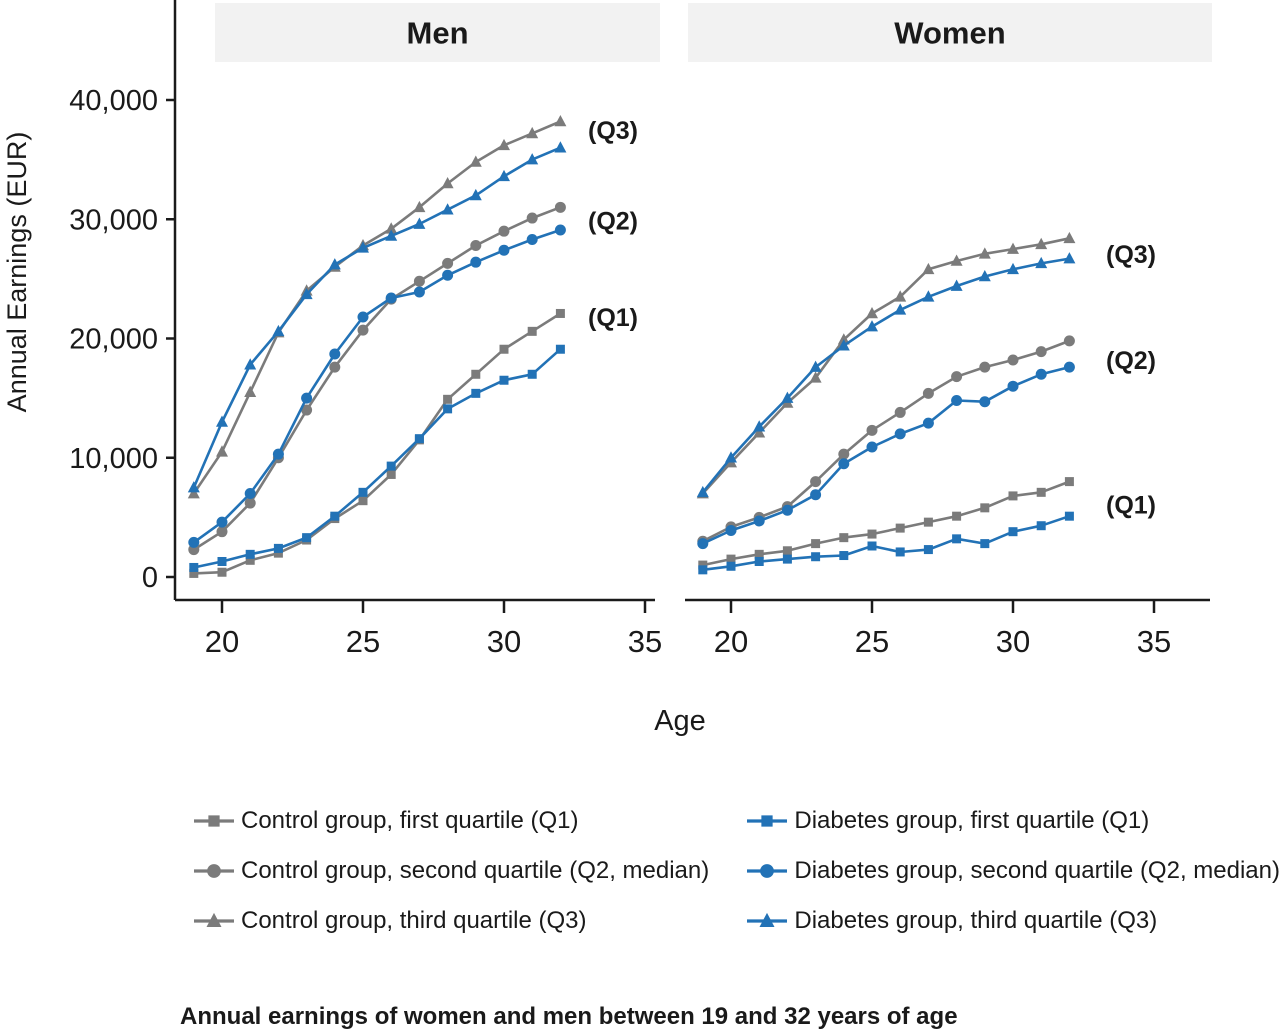  Describe the element at coordinates (1013, 820) in the screenshot. I see `legend-item: Diabetes group, first quartile (Q1)` at that location.